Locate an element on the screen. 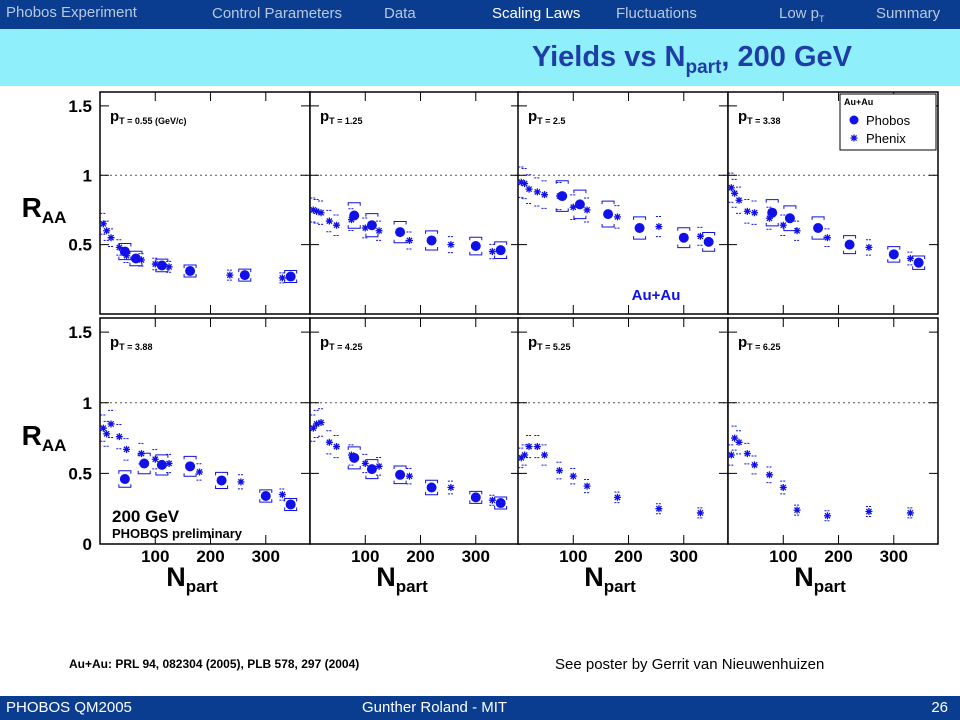  panel-label: pT = 1.25 is located at coordinates (341, 117).